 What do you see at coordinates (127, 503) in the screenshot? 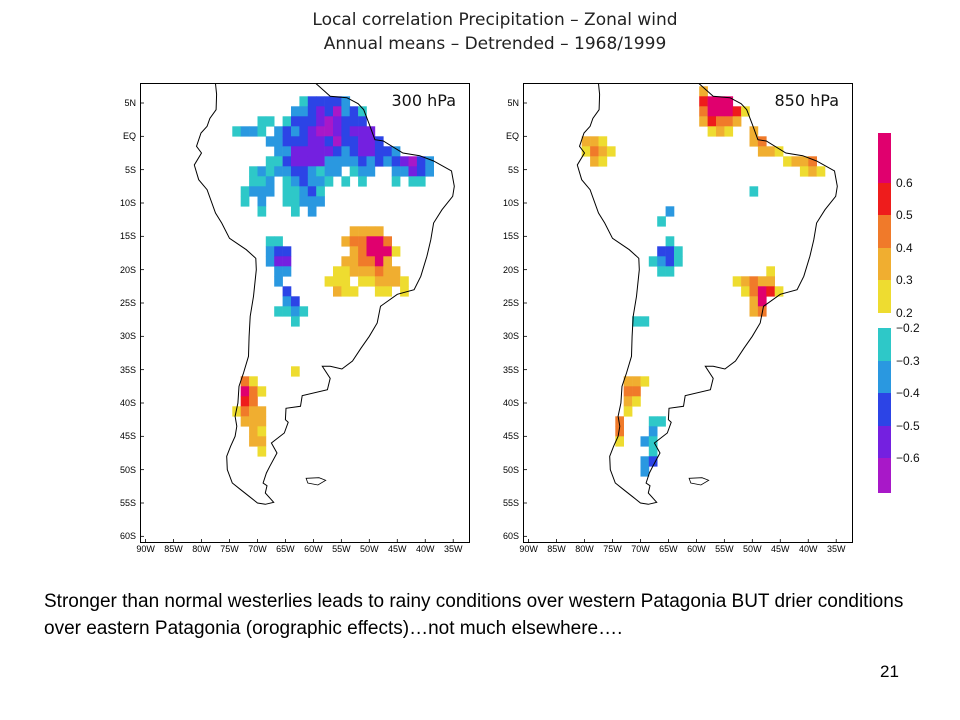
I see `lat-tick-label: 55S` at bounding box center [127, 503].